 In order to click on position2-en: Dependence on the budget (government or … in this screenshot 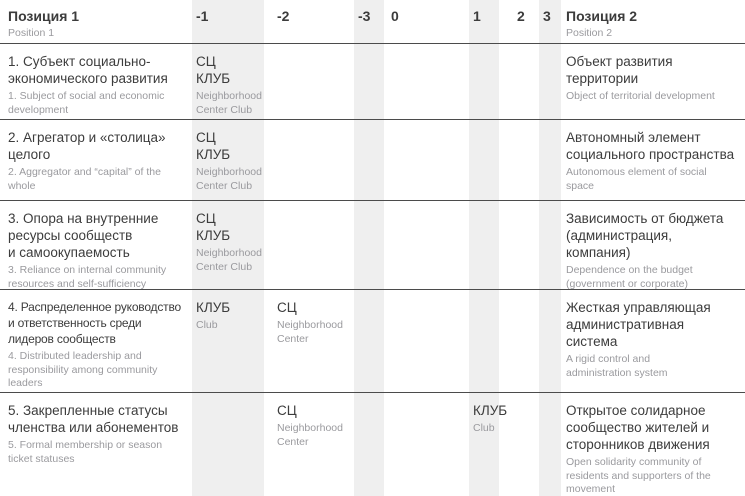, I will do `click(629, 276)`.